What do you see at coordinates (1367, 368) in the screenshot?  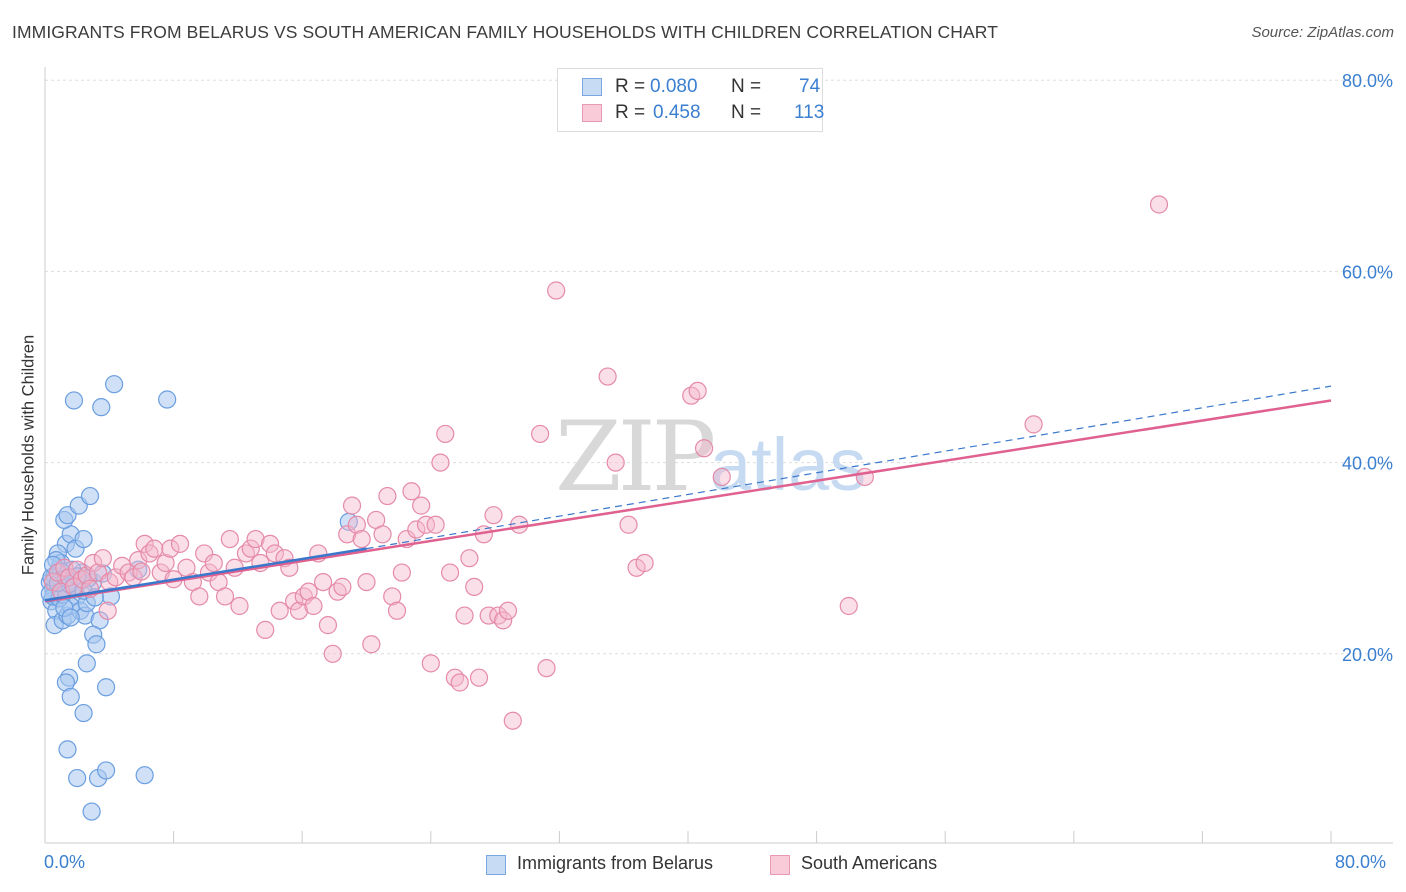 I see `y-tick-labels: 20.0% 40.0% 60.0% 80.0%` at bounding box center [1367, 368].